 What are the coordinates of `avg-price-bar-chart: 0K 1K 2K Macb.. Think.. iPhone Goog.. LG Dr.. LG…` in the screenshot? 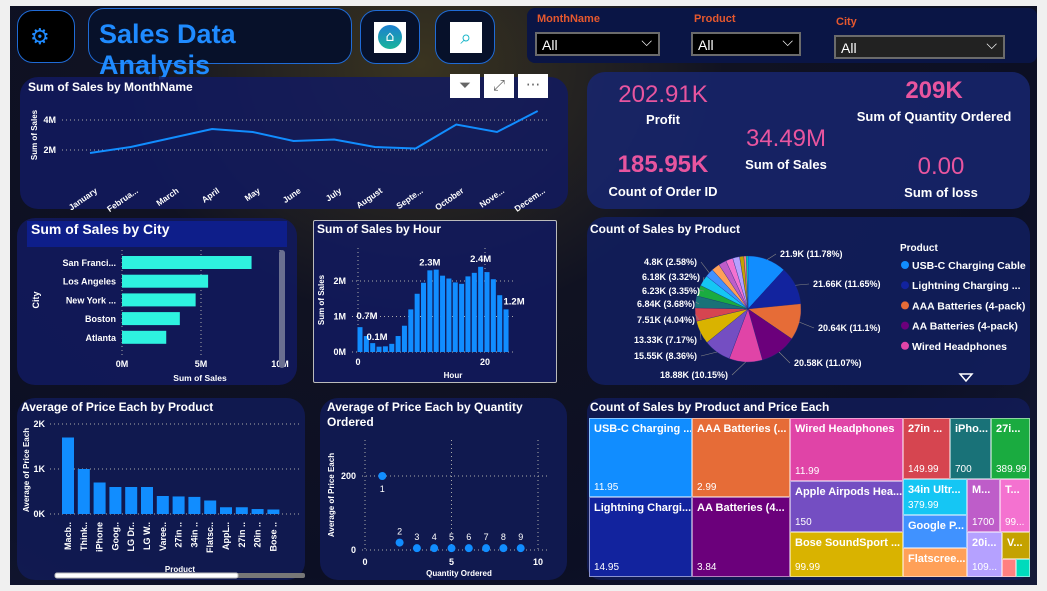 It's located at (161, 496).